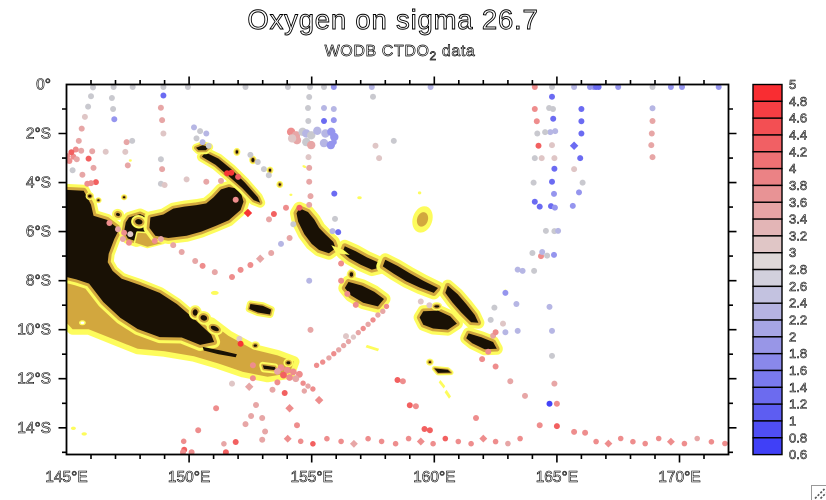 The image size is (826, 500). Describe the element at coordinates (792, 252) in the screenshot. I see `svg-text: 3` at that location.